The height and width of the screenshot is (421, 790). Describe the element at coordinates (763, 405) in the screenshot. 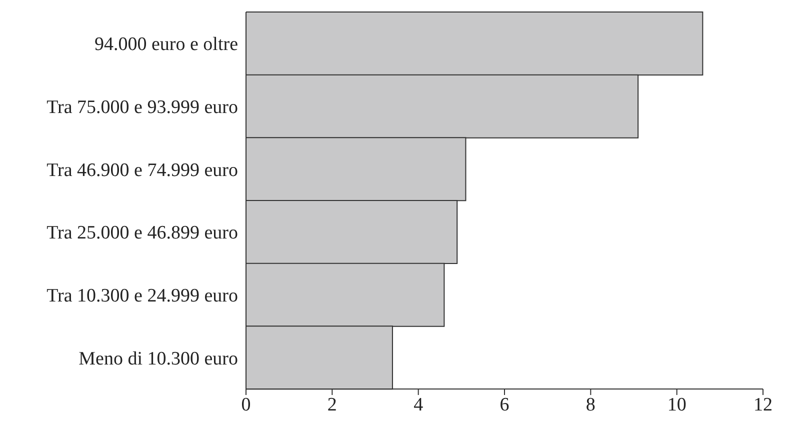

I see `x-tick-label: 12` at that location.